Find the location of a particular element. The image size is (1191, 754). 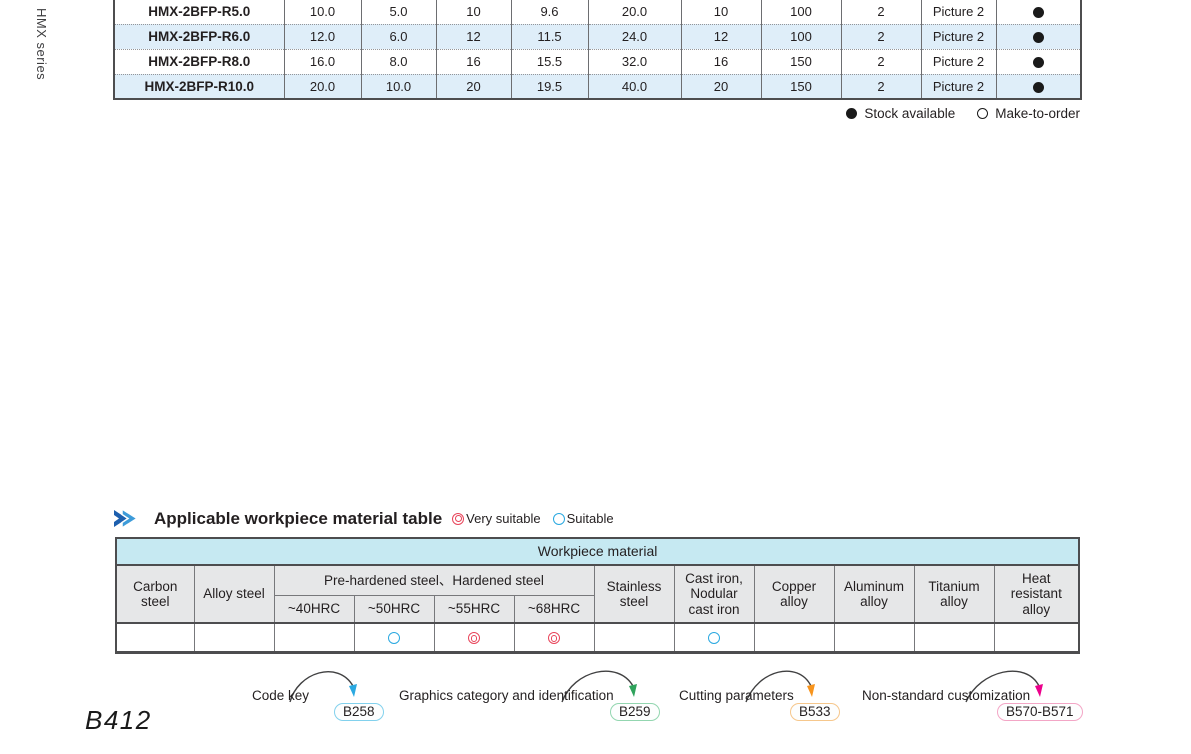

rating-cell-50hrc is located at coordinates (394, 637).